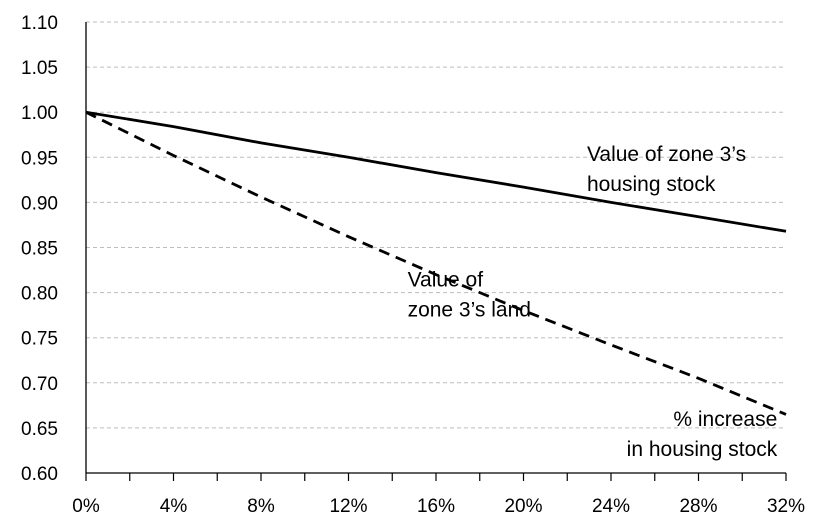 The width and height of the screenshot is (821, 532). I want to click on y-tick-label: 0.75, so click(39, 339).